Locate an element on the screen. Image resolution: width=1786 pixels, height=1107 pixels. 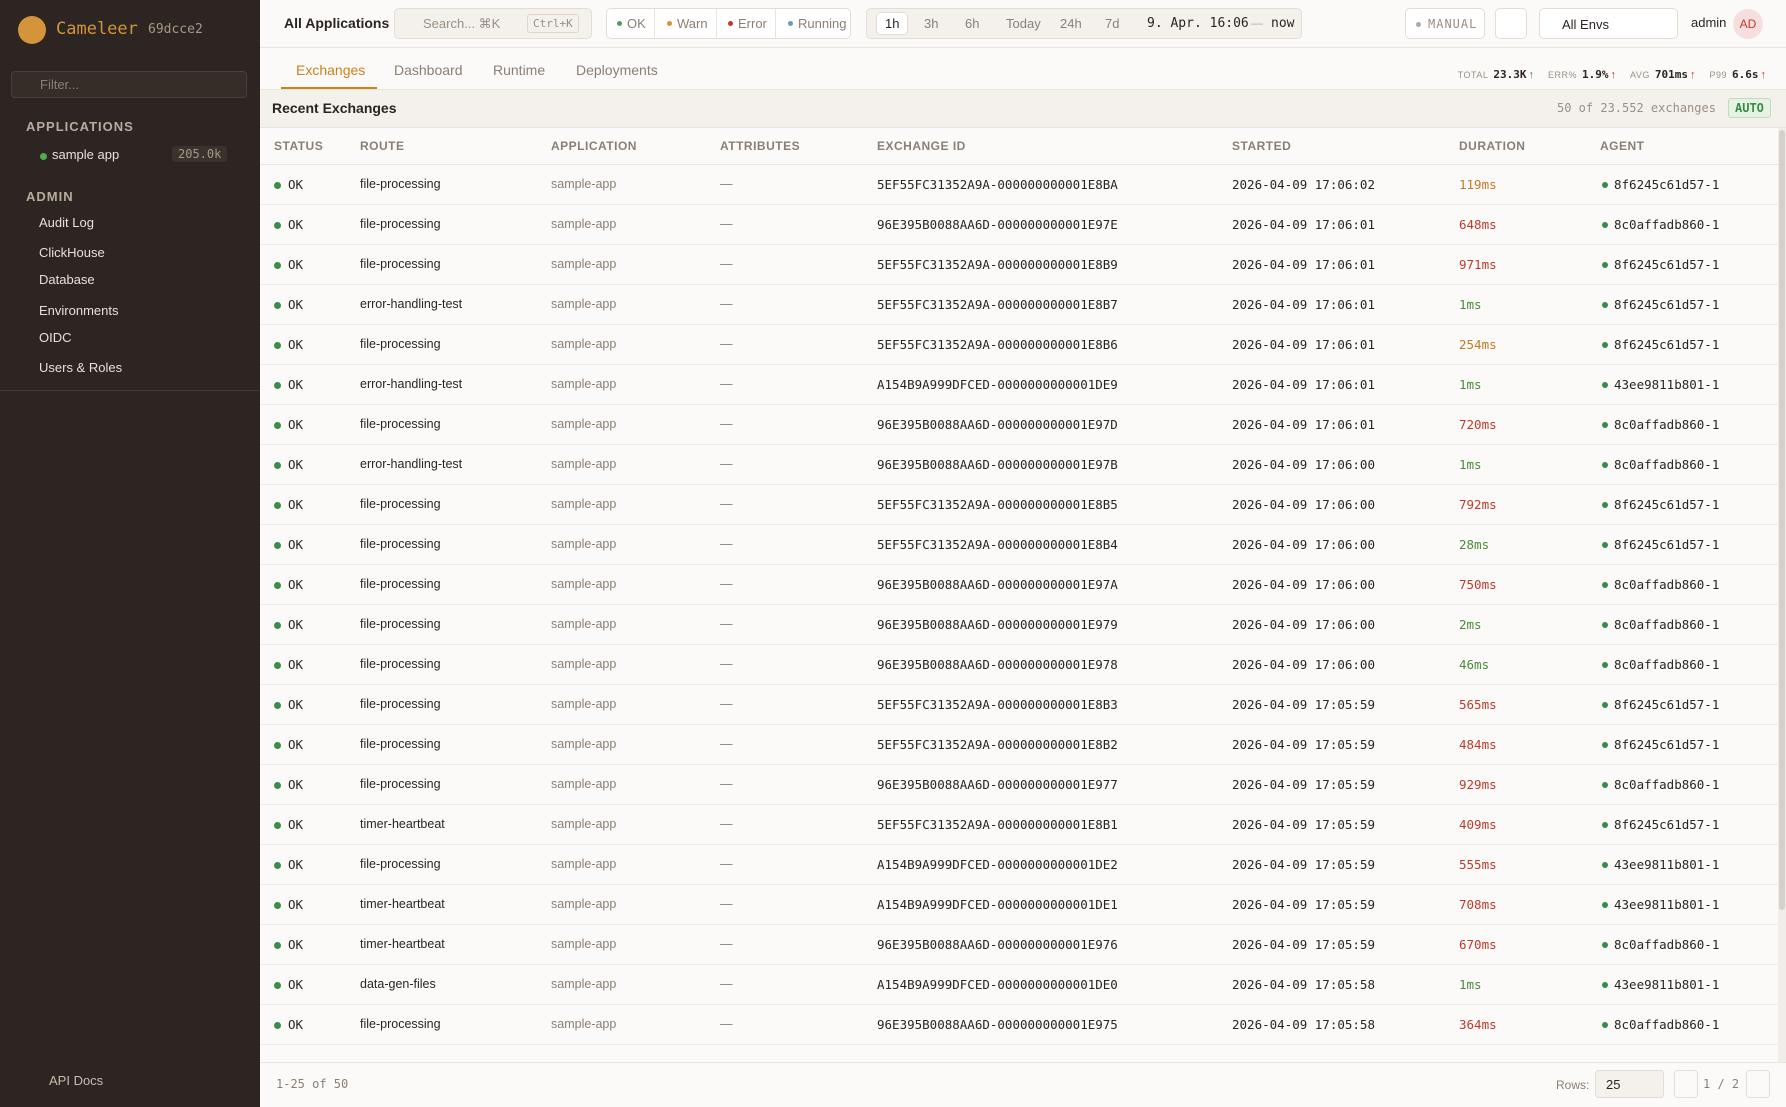
started: 2026-04-09 17:06:00 is located at coordinates (1303, 664).